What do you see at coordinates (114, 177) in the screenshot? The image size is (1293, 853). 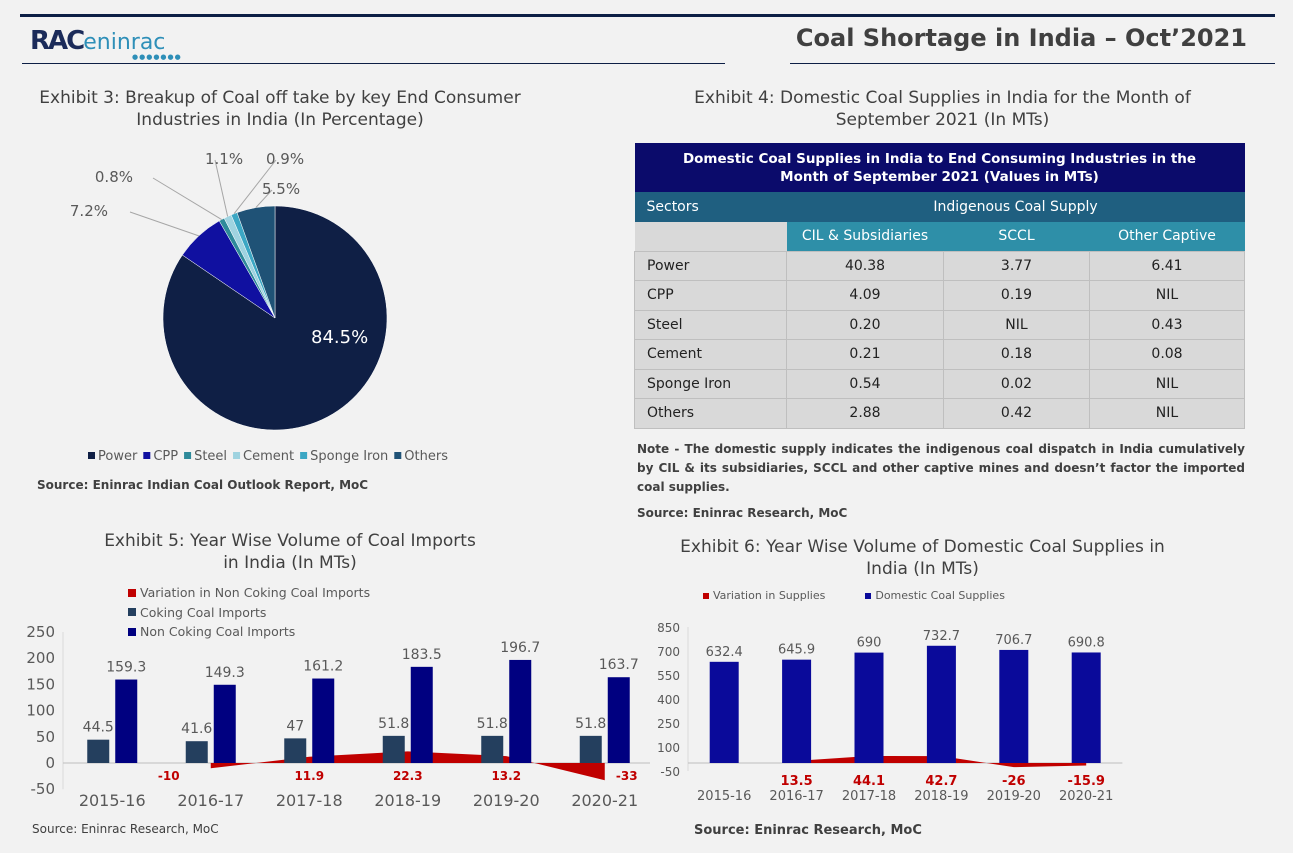 I see `pie-data-label: 0.8%` at bounding box center [114, 177].